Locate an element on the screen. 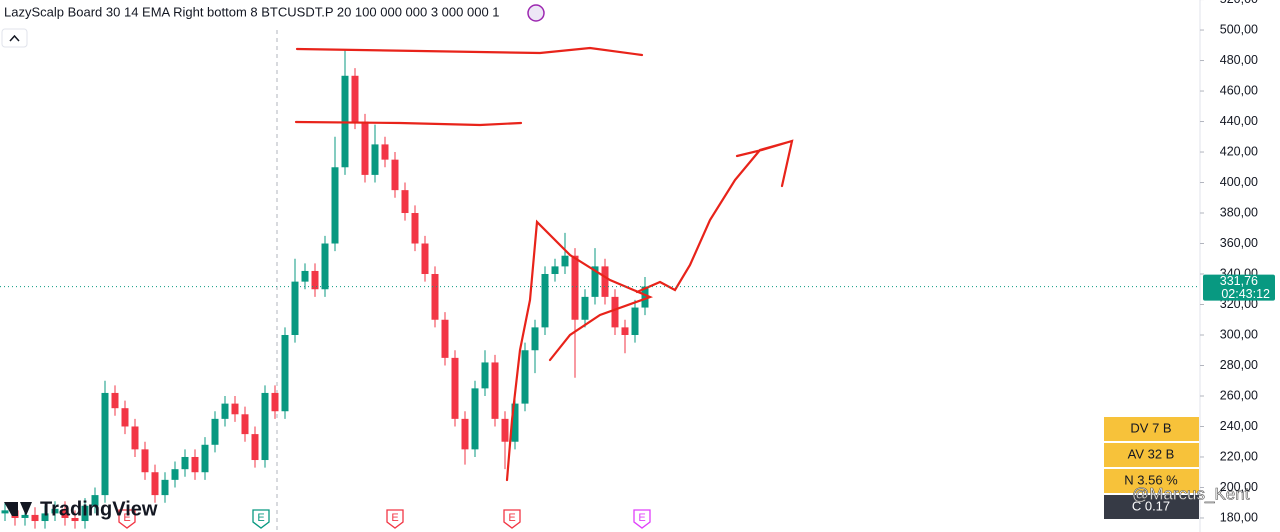 The image size is (1280, 532). last-price-badge is located at coordinates (1239, 287).